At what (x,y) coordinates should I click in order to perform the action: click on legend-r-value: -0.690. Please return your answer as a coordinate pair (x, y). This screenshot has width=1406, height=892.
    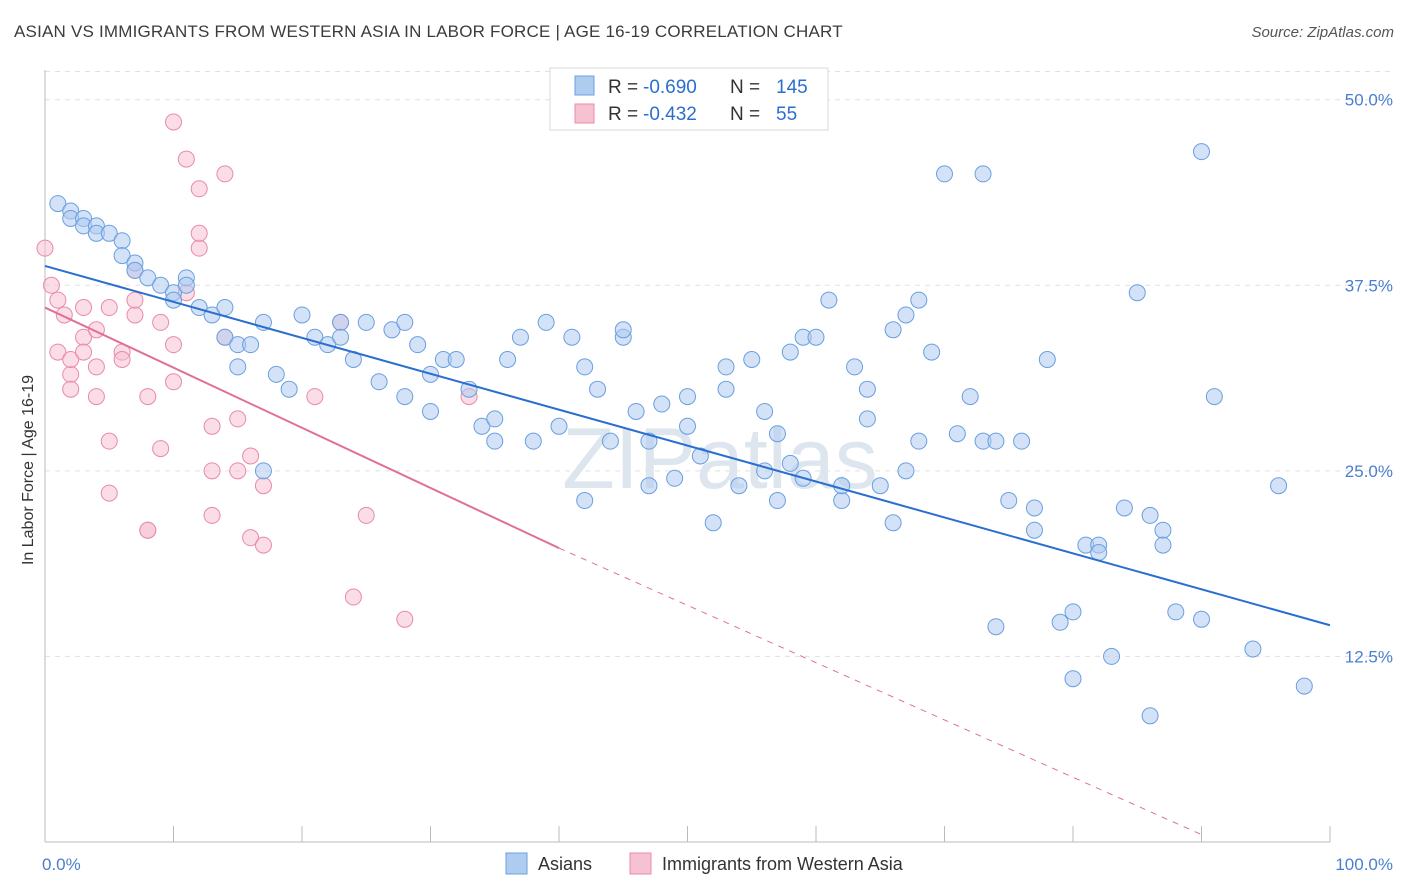
    Looking at the image, I should click on (670, 87).